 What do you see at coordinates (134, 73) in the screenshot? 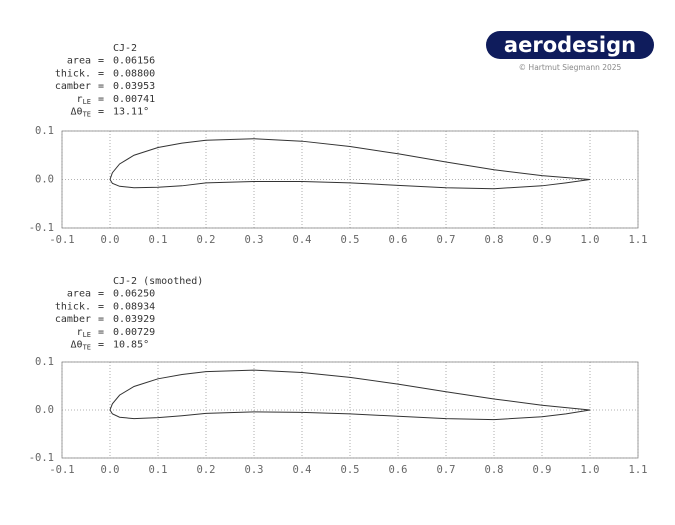
I see `stat-value: 0.08800` at bounding box center [134, 73].